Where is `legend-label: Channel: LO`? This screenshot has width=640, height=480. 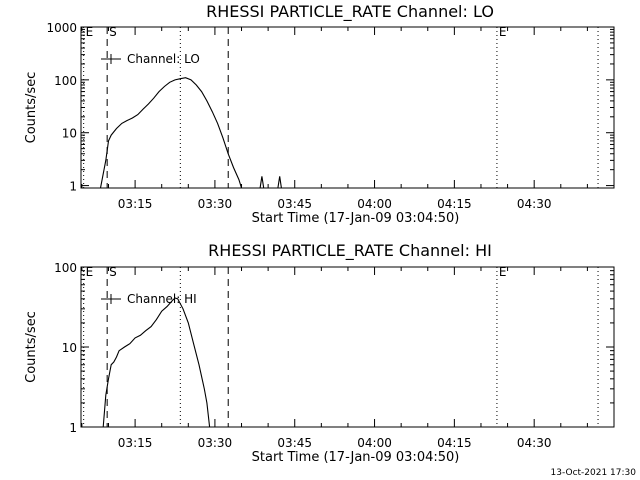 legend-label: Channel: LO is located at coordinates (163, 59).